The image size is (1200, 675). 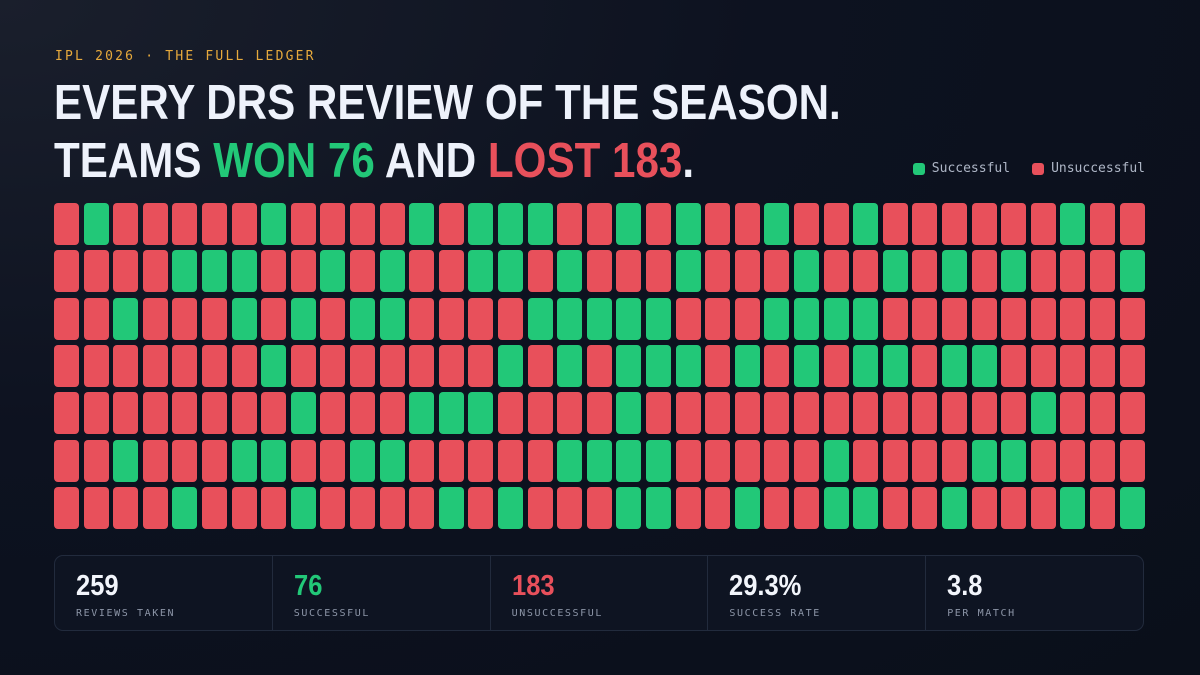 What do you see at coordinates (126, 613) in the screenshot?
I see `stat-label: REVIEWS TAKEN` at bounding box center [126, 613].